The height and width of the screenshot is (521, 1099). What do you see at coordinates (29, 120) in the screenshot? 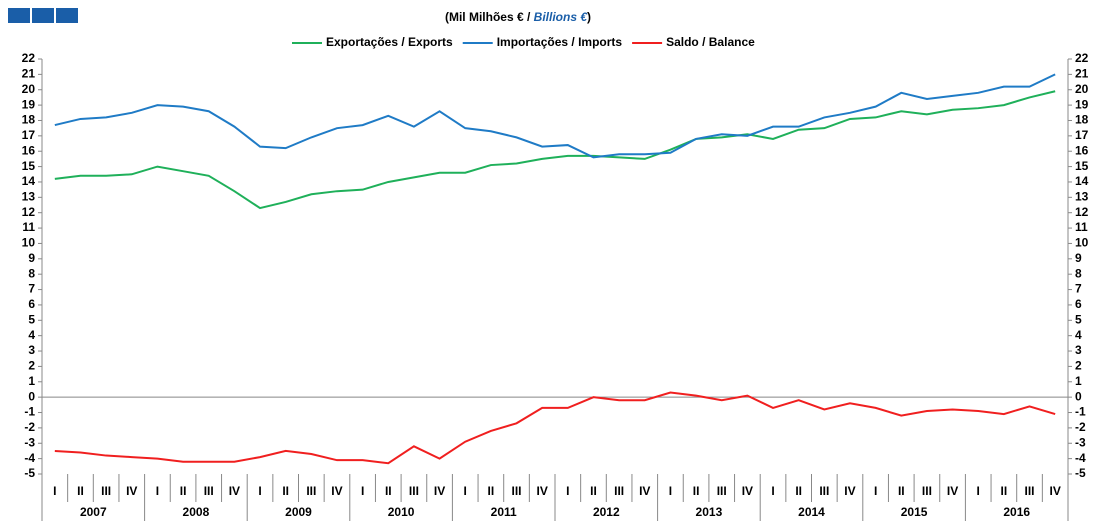
I see `y-tick-label: 18` at bounding box center [29, 120].